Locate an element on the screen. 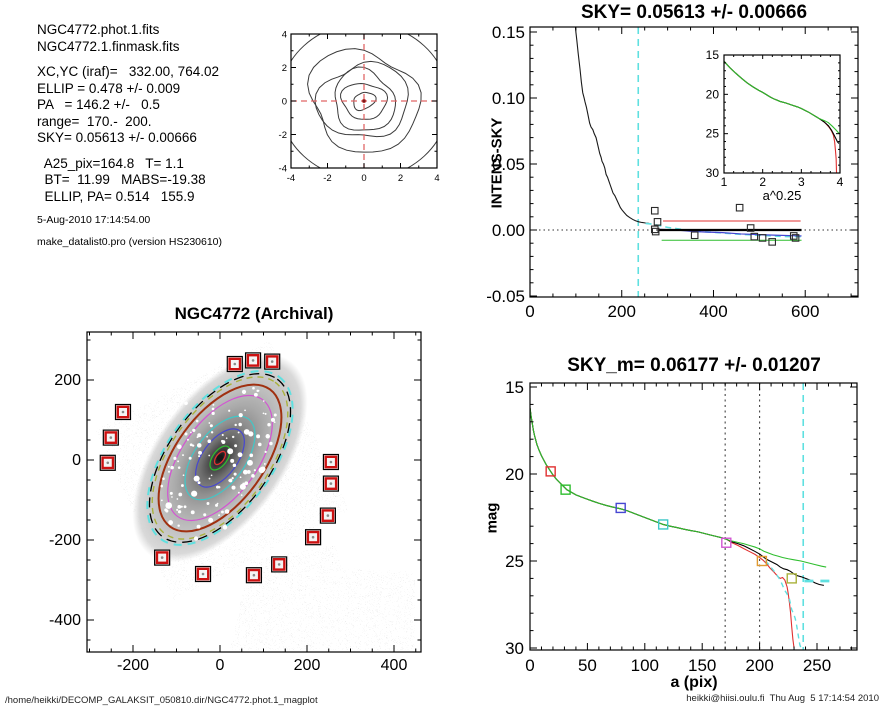 The height and width of the screenshot is (708, 885). svg-text: 0.10 is located at coordinates (508, 98).